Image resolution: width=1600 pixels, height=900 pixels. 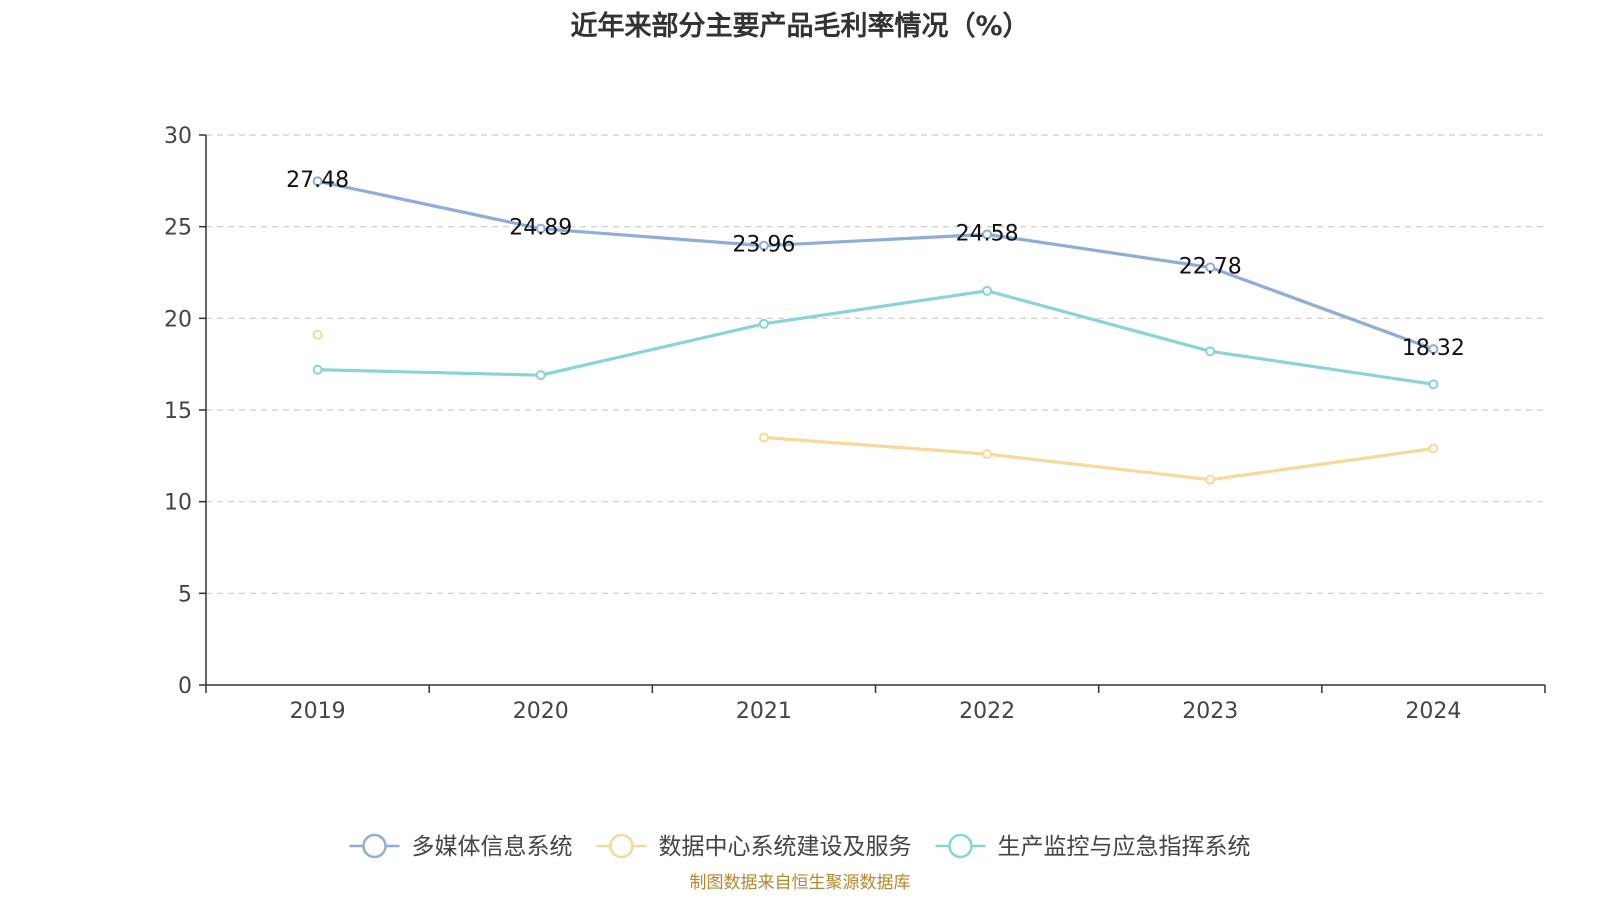 I want to click on x-tick-label: 2022, so click(x=987, y=711).